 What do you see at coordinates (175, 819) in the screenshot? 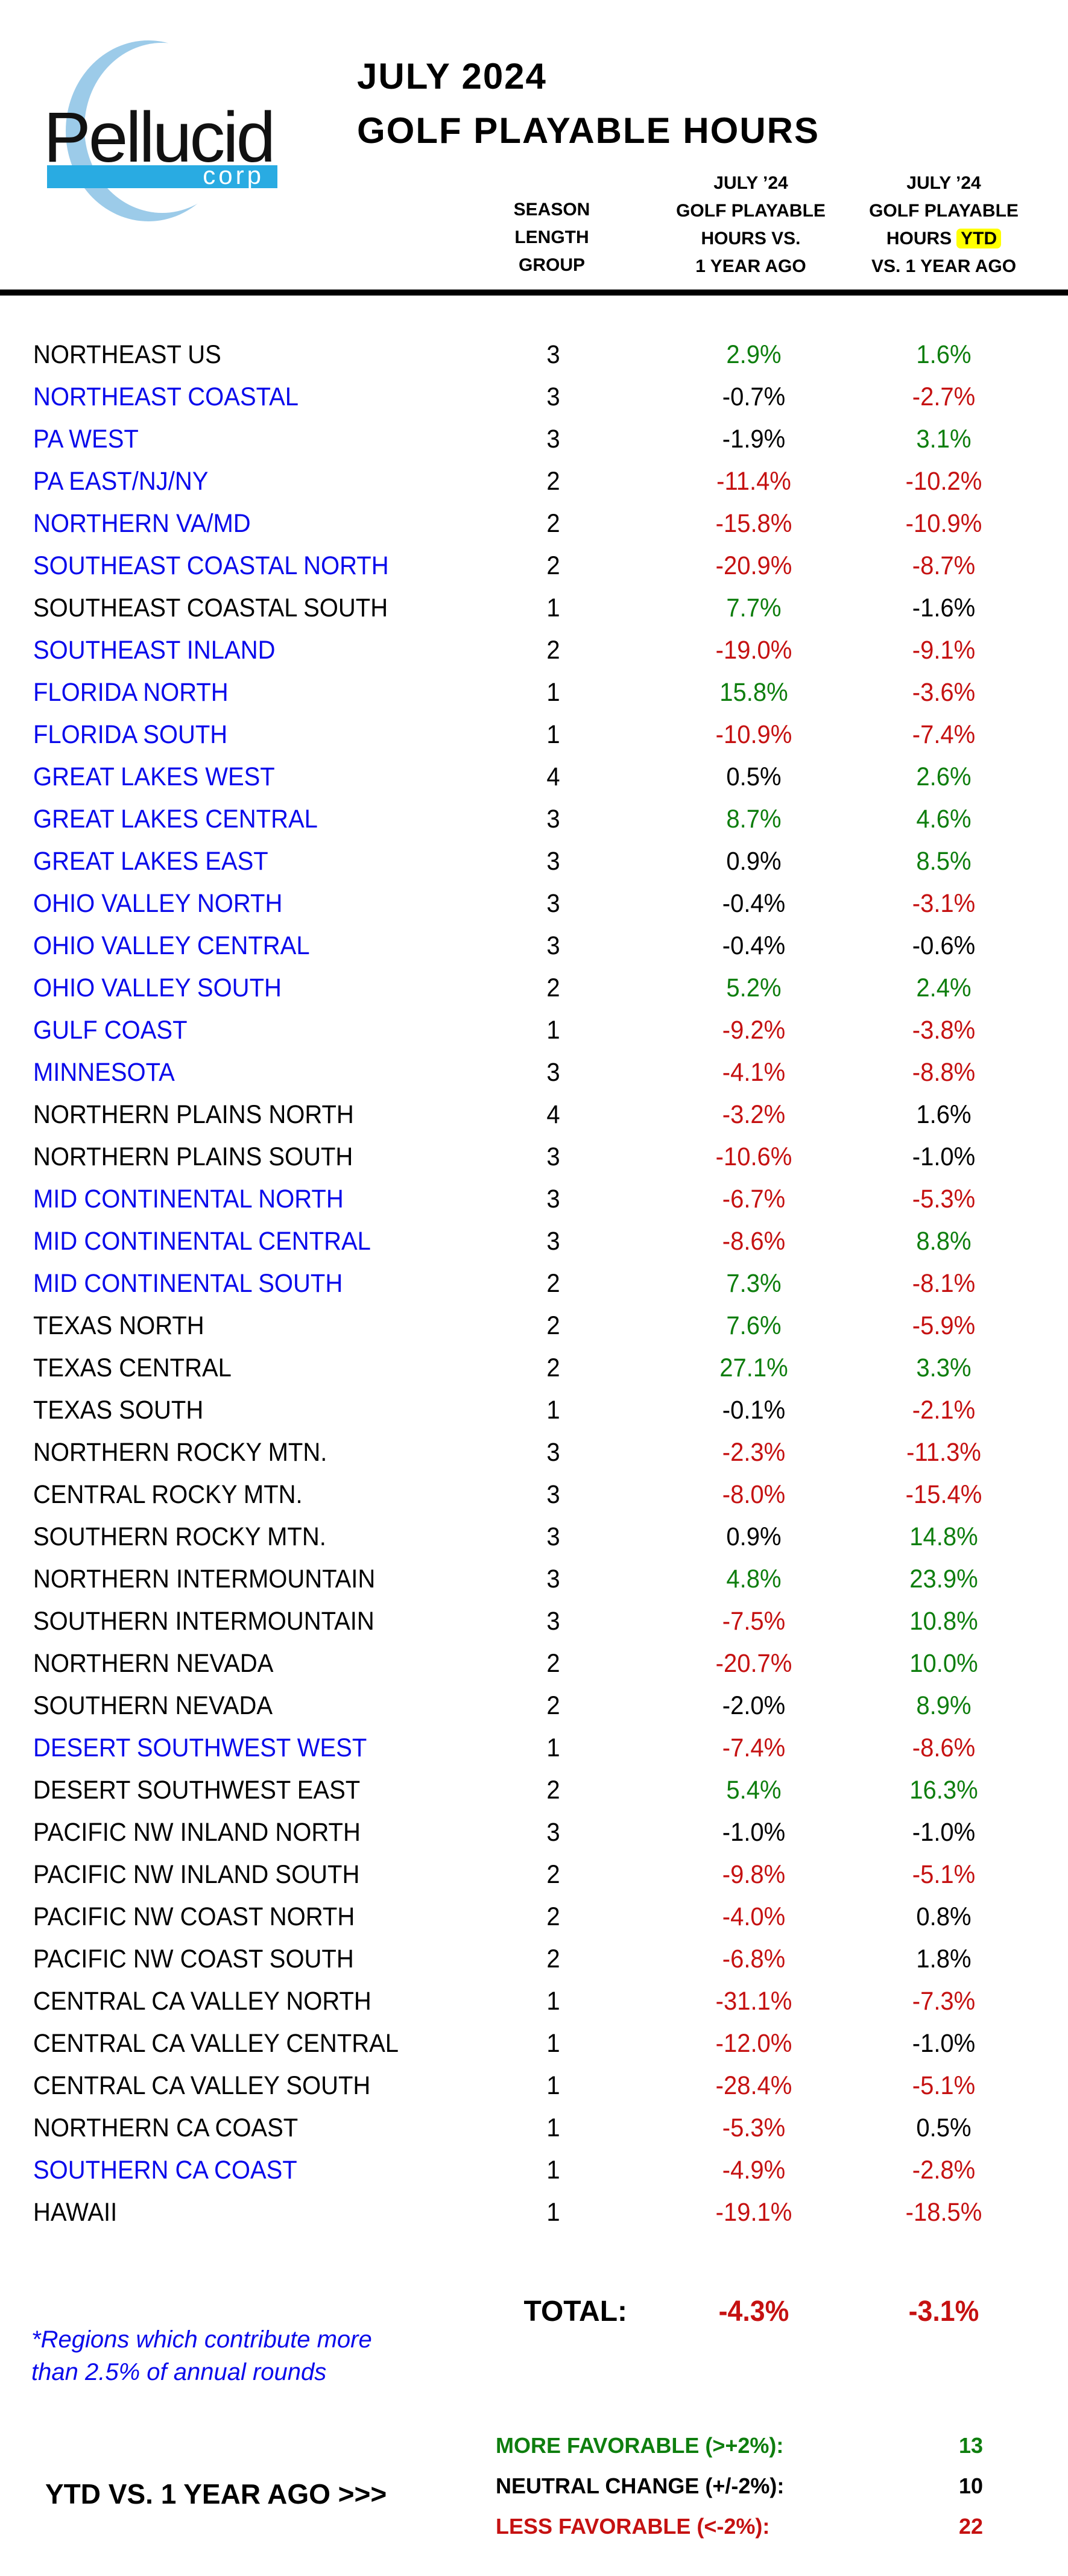
I see `region-name: GREAT LAKES CENTRAL` at bounding box center [175, 819].